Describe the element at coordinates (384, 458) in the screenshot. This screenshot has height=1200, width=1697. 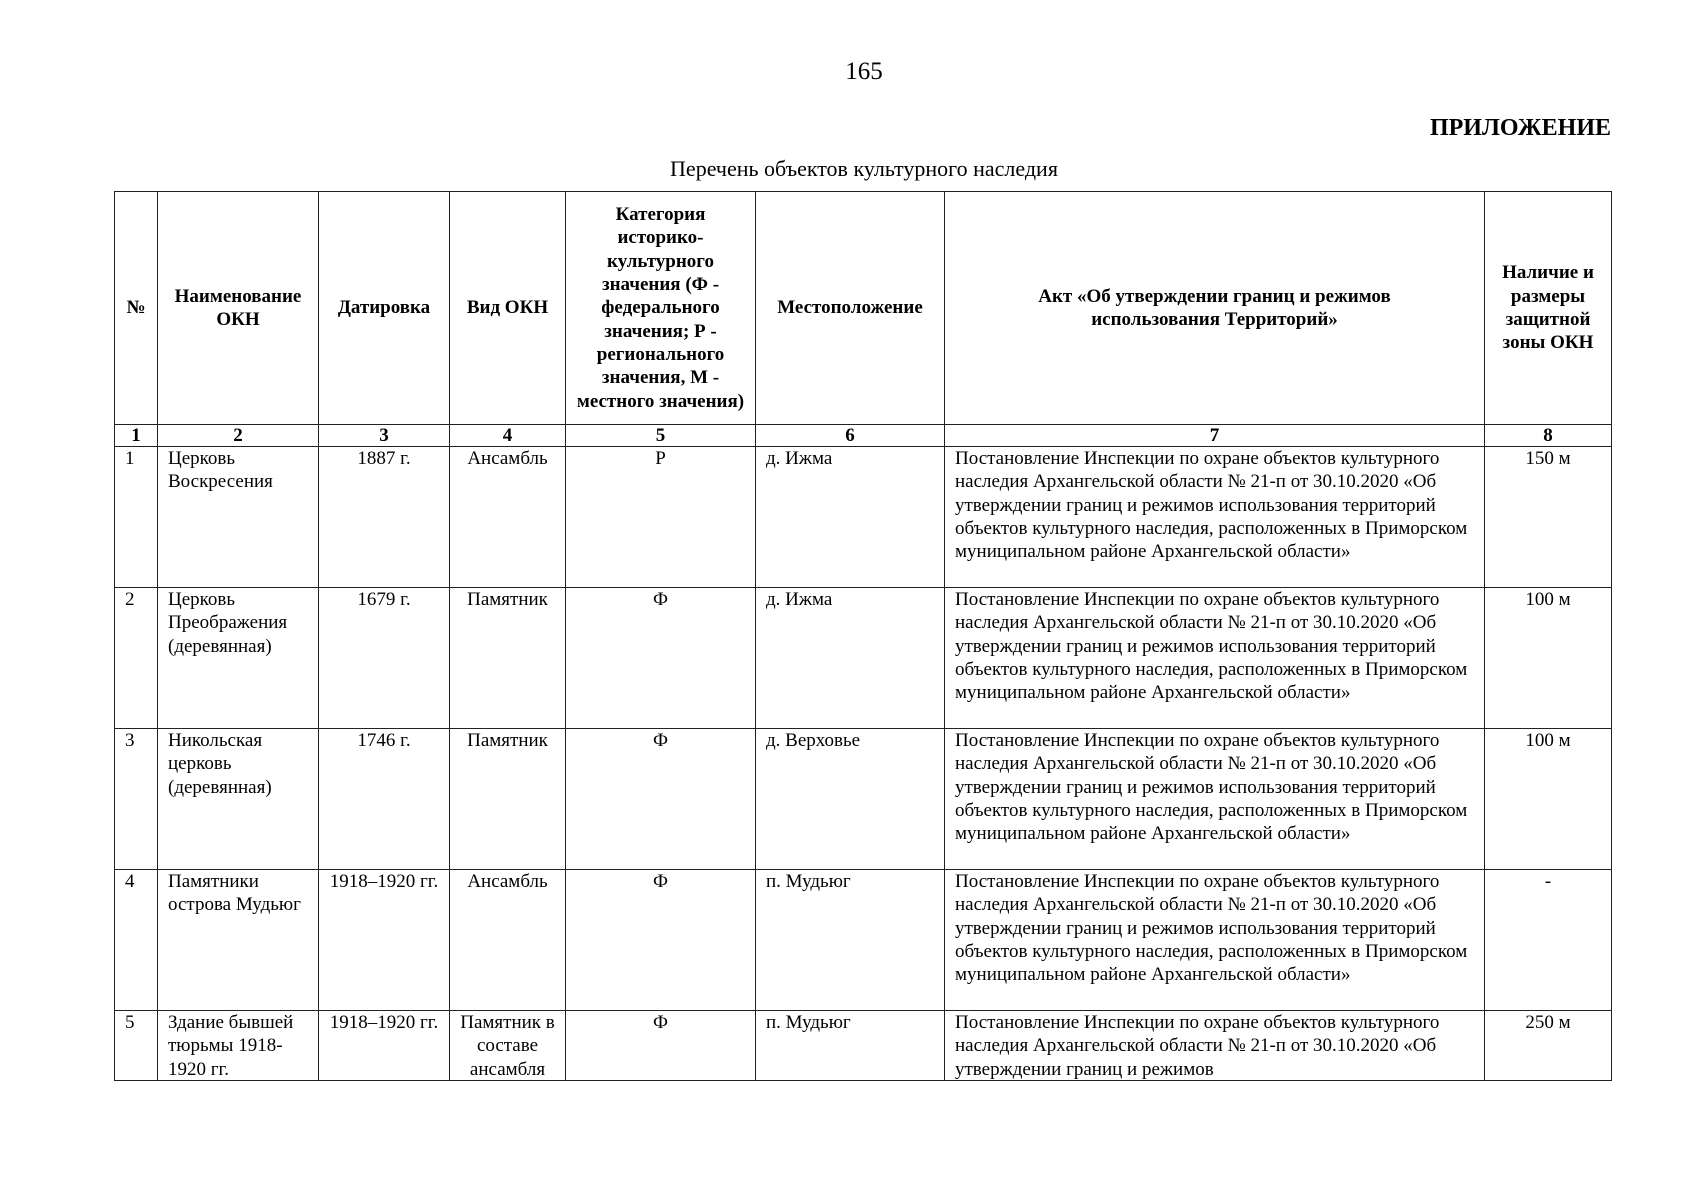
I see `dating: 1887 г.` at that location.